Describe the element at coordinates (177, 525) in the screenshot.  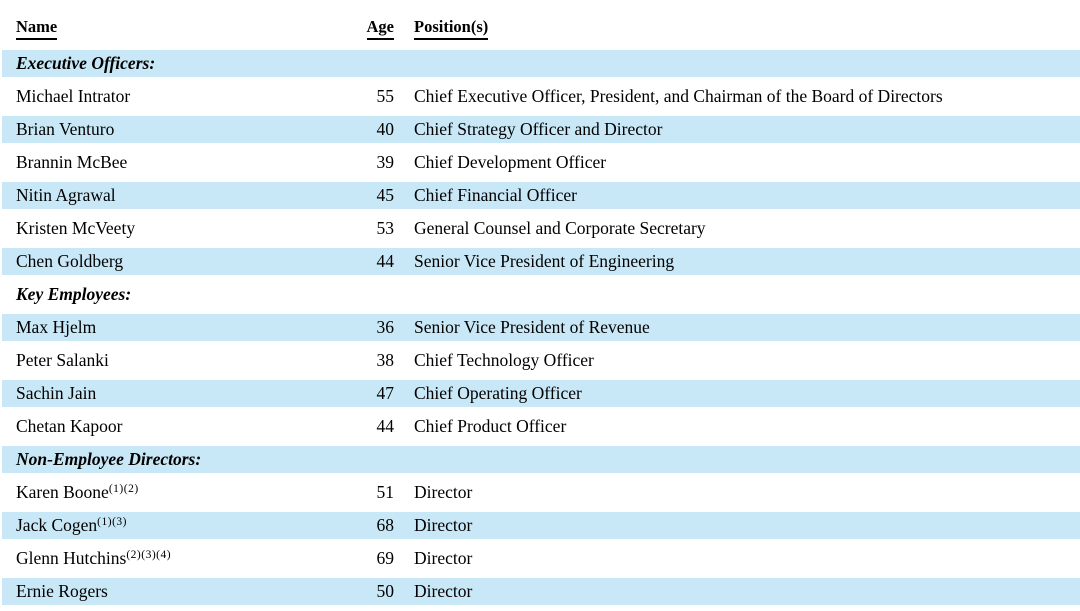
I see `person-name-cell: Jack Cogen(1)(3)` at that location.